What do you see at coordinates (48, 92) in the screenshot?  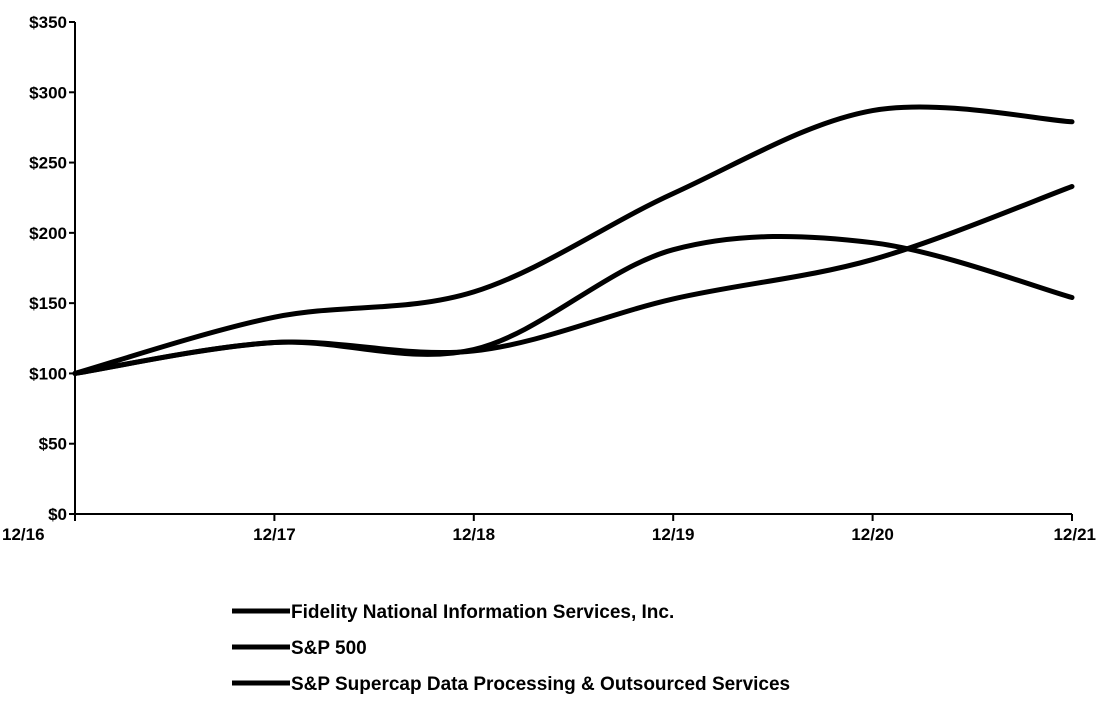 I see `y-tick-label: $300` at bounding box center [48, 92].